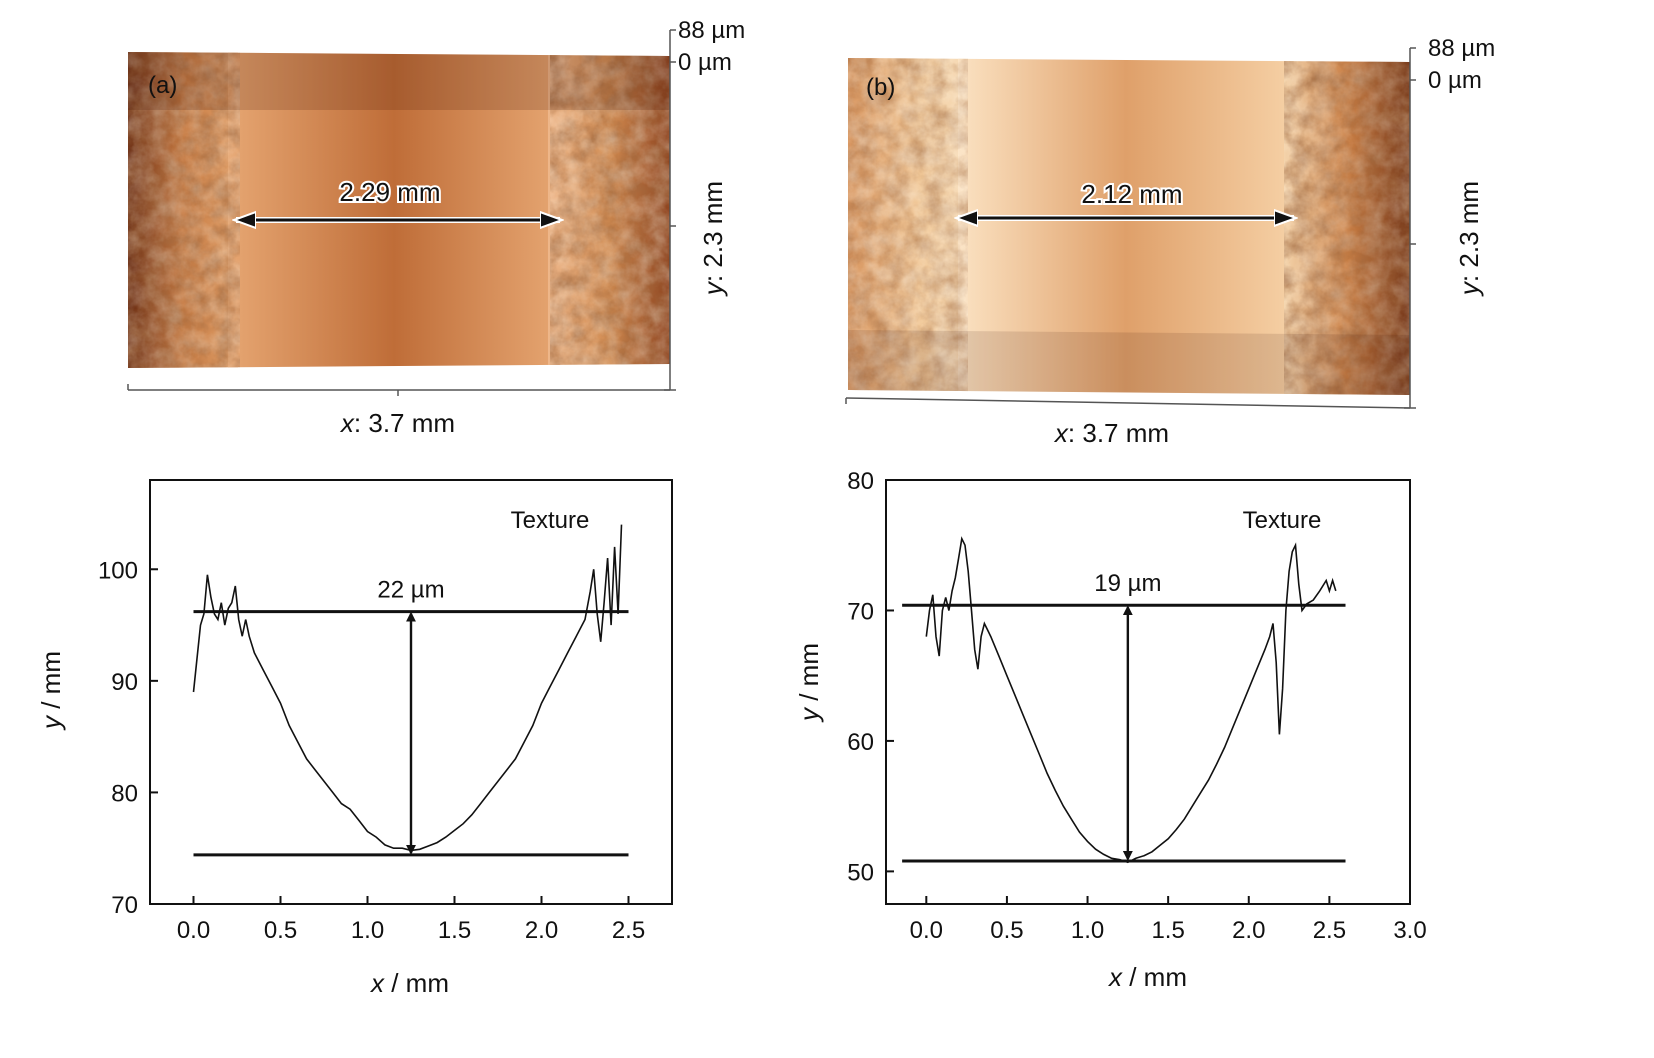 Image resolution: width=1654 pixels, height=1058 pixels. I want to click on x-tick-label-a: 1.5, so click(454, 930).